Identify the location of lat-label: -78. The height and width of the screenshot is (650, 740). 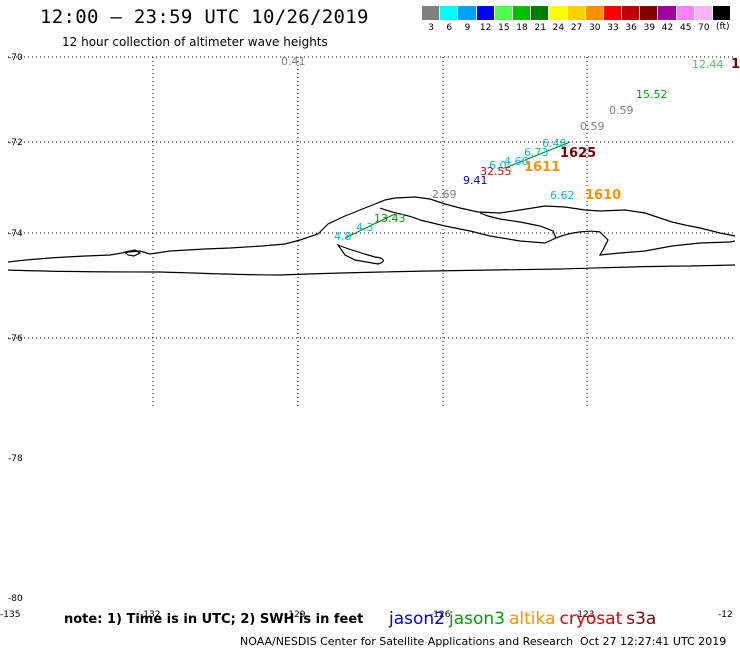
(15, 459).